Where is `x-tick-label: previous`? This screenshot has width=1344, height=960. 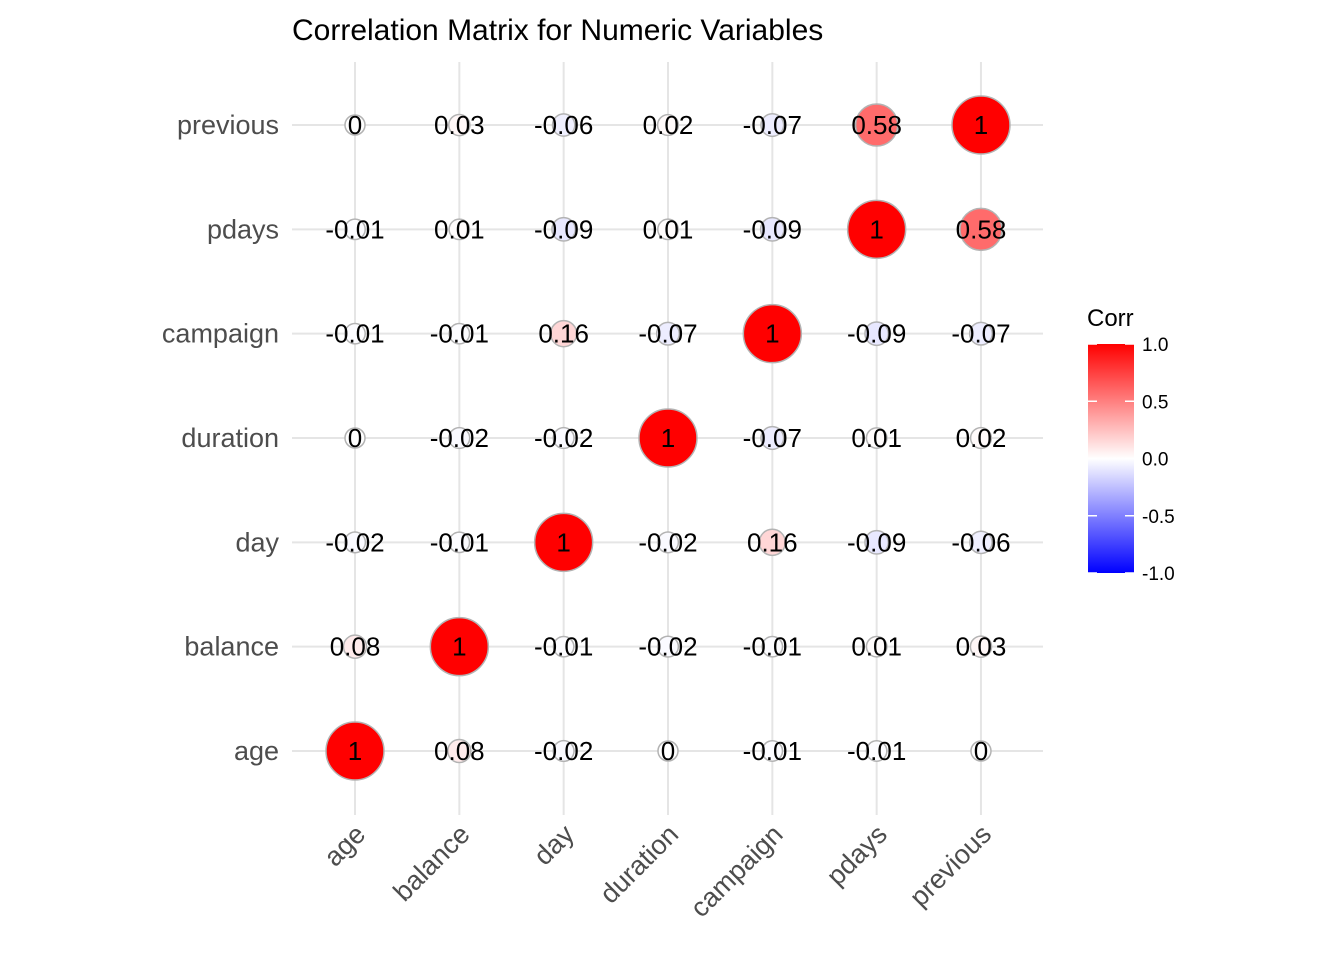 x-tick-label: previous is located at coordinates (950, 865).